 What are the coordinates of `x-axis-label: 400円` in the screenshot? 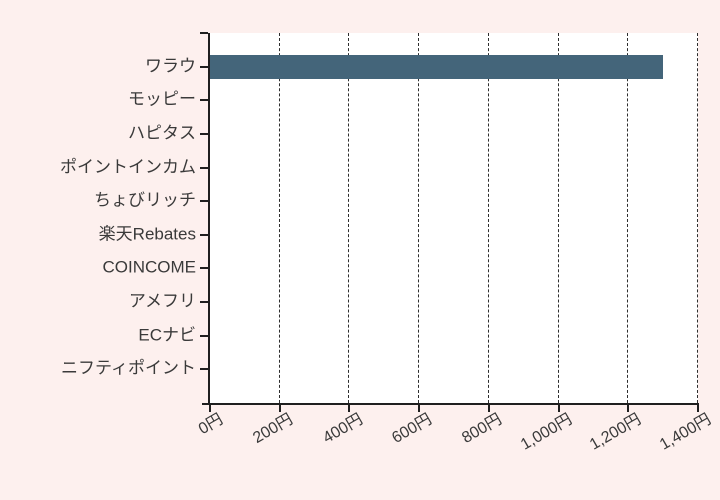 It's located at (342, 428).